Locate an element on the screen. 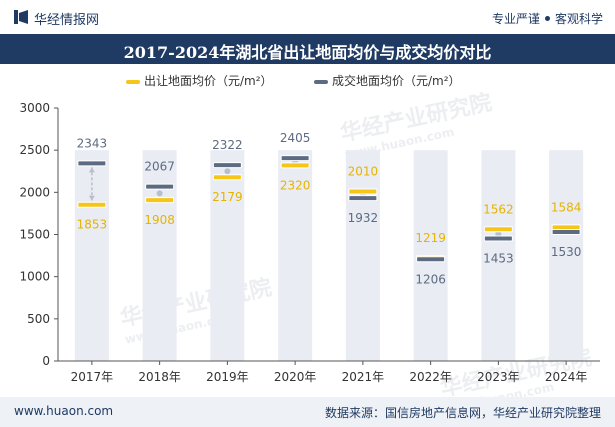 The height and width of the screenshot is (427, 615). y-tick-label: 1000 is located at coordinates (34, 277).